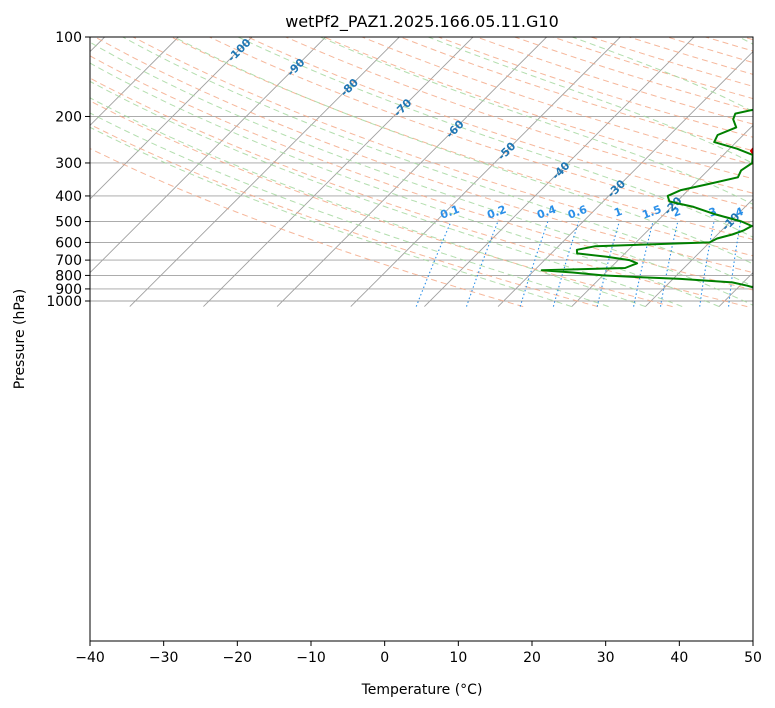  I want to click on y-tick-label: 100, so click(68, 38).